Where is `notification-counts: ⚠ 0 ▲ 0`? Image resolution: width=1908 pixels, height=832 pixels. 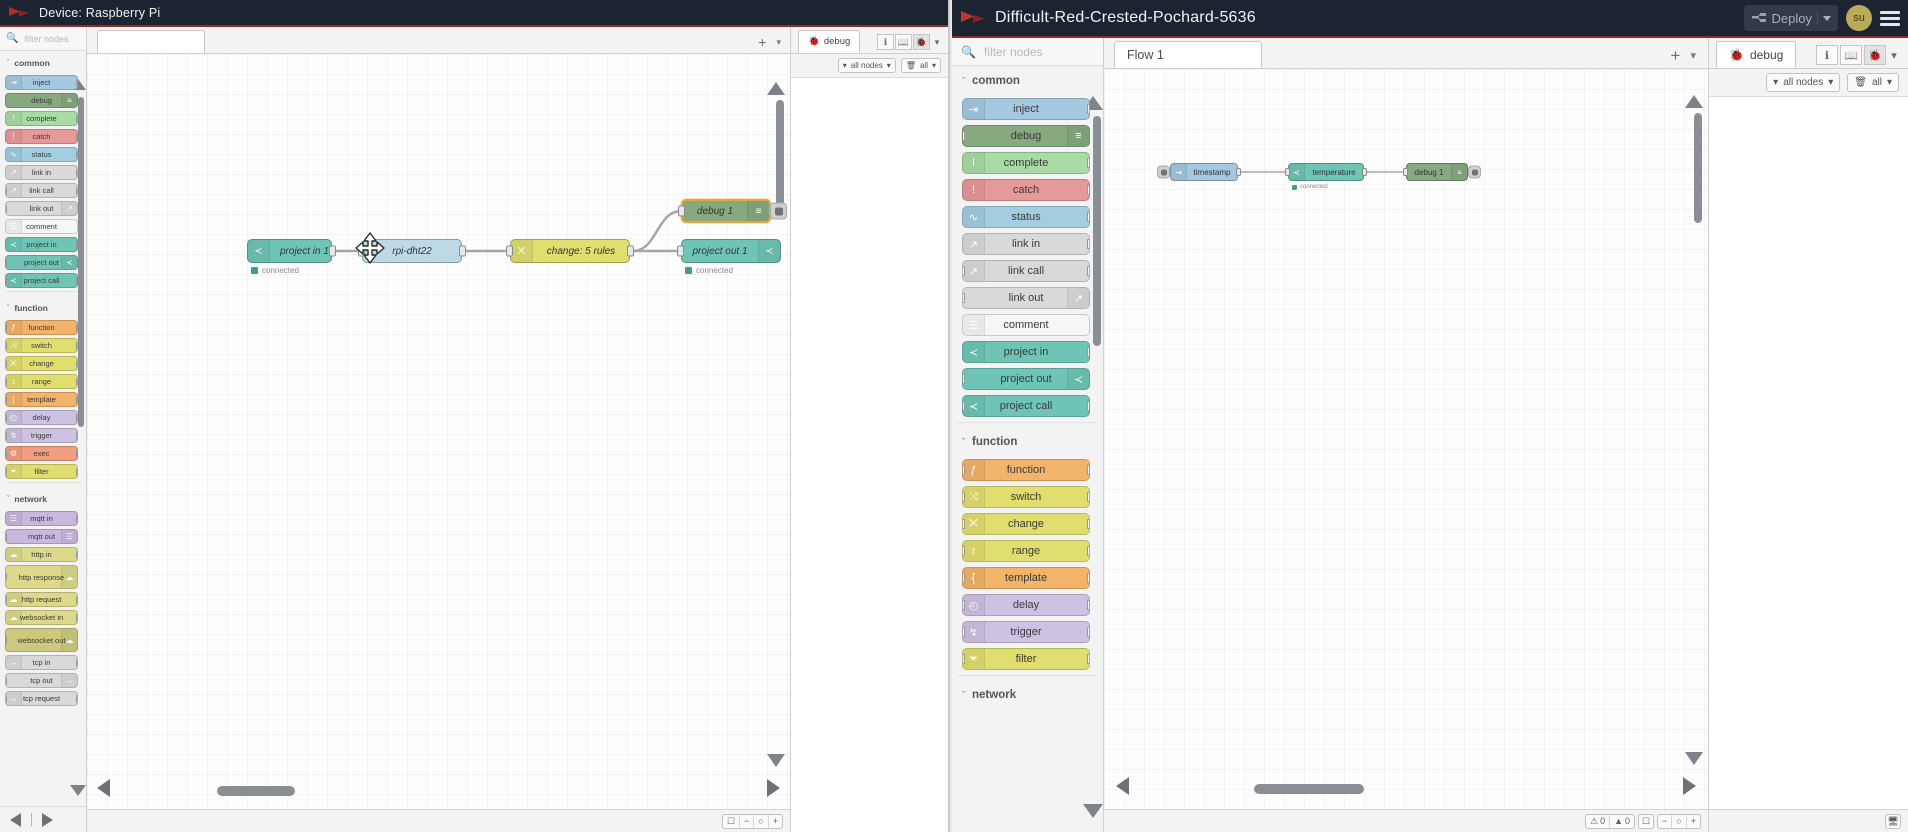
notification-counts: ⚠ 0 ▲ 0 is located at coordinates (1610, 821).